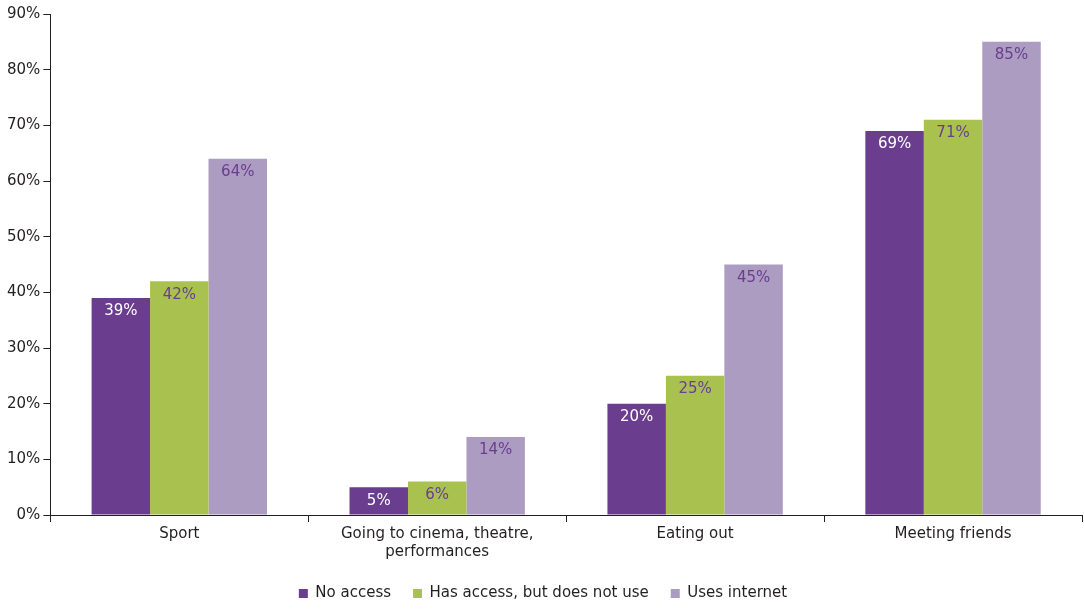  Describe the element at coordinates (953, 532) in the screenshot. I see `x-tick-label: Meeting friends` at that location.